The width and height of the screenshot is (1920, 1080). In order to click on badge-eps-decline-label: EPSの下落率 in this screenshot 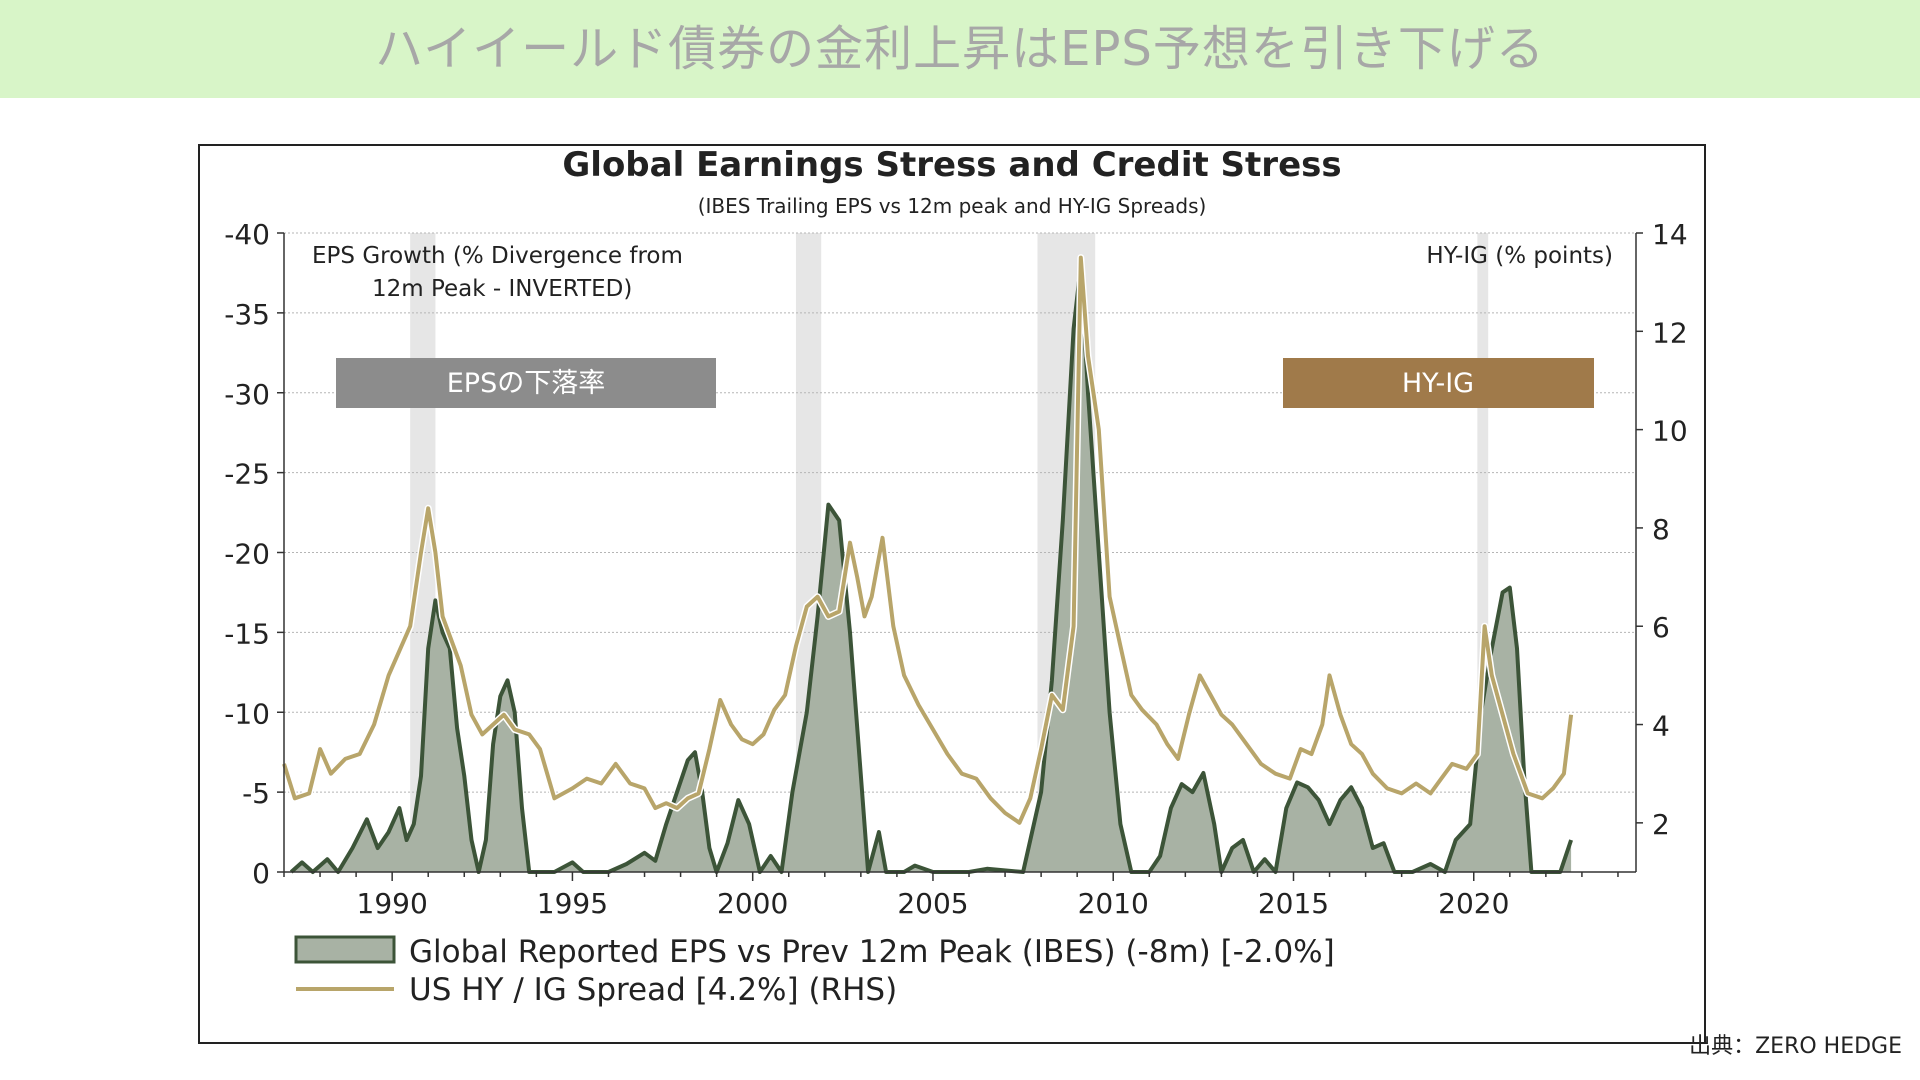, I will do `click(526, 383)`.